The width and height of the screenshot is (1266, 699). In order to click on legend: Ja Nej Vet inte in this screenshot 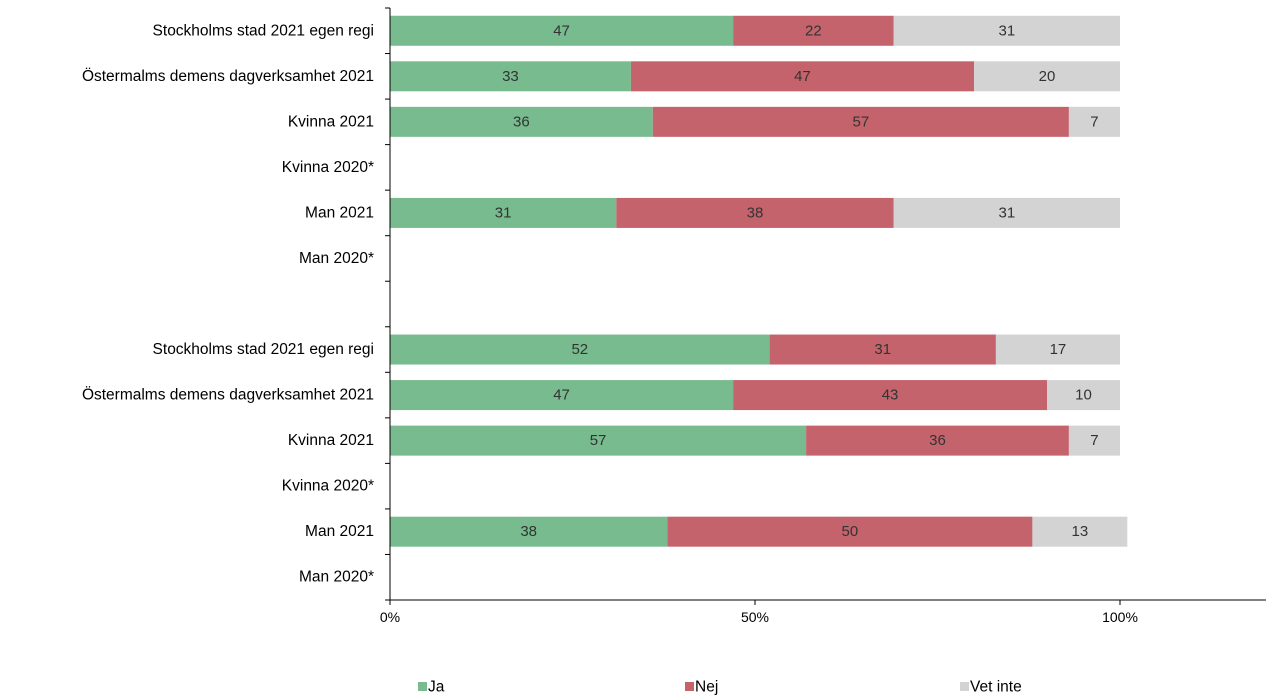, I will do `click(720, 687)`.